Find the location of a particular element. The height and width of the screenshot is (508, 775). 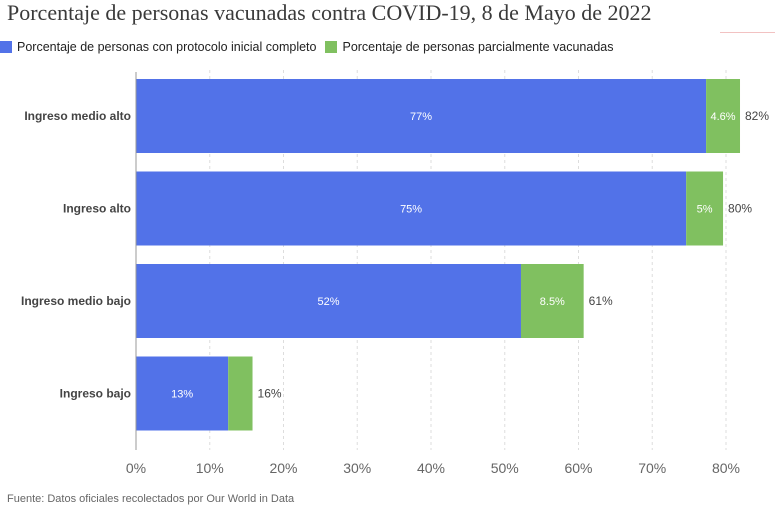

category-label-1: Ingreso alto is located at coordinates (97, 209).